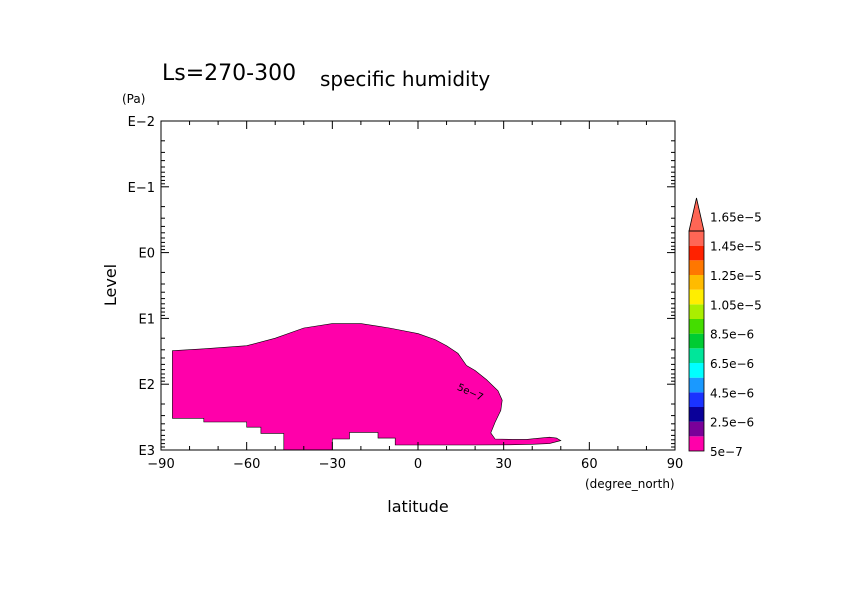 The width and height of the screenshot is (842, 595). I want to click on contour-fill-region, so click(367, 387).